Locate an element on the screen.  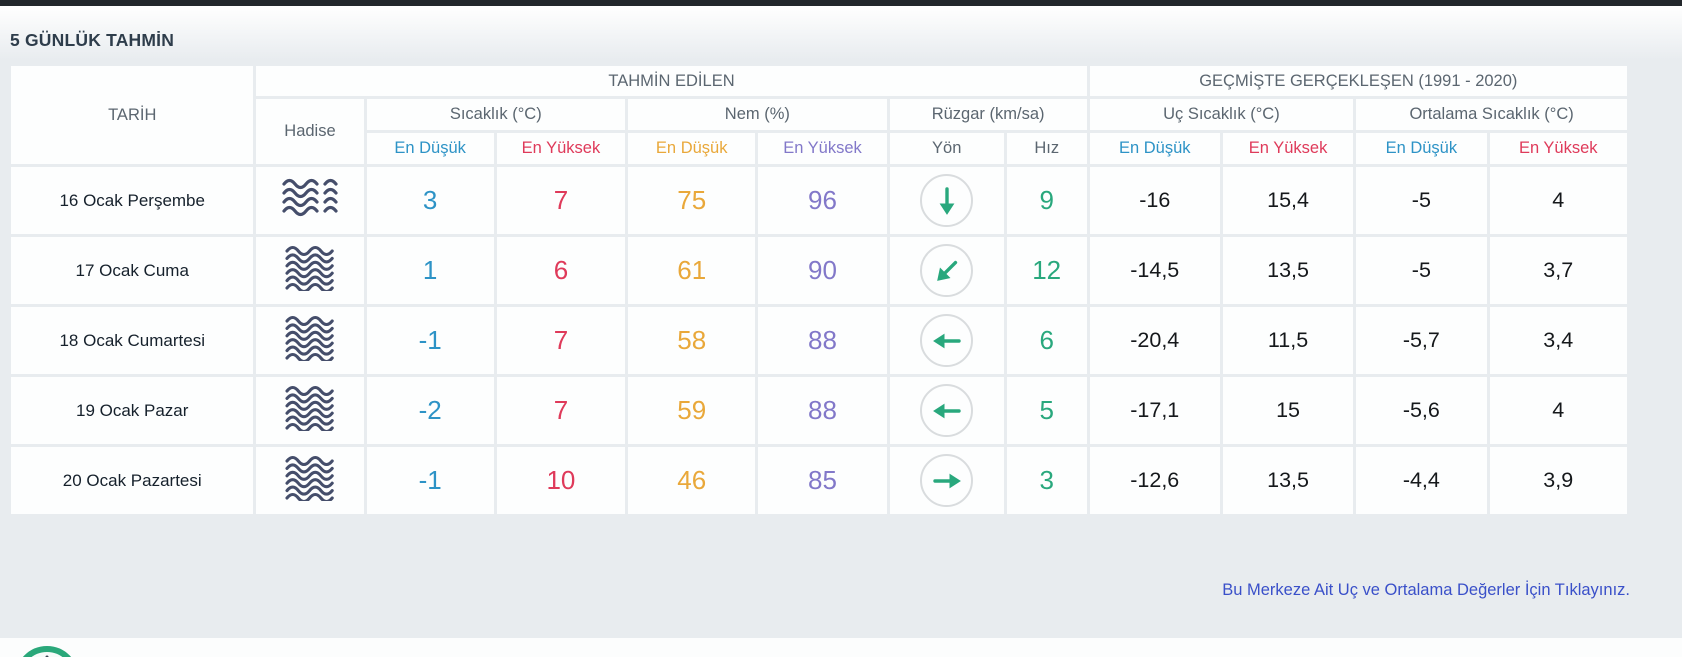
extreme-min-cell: -20,4 is located at coordinates (1154, 340).